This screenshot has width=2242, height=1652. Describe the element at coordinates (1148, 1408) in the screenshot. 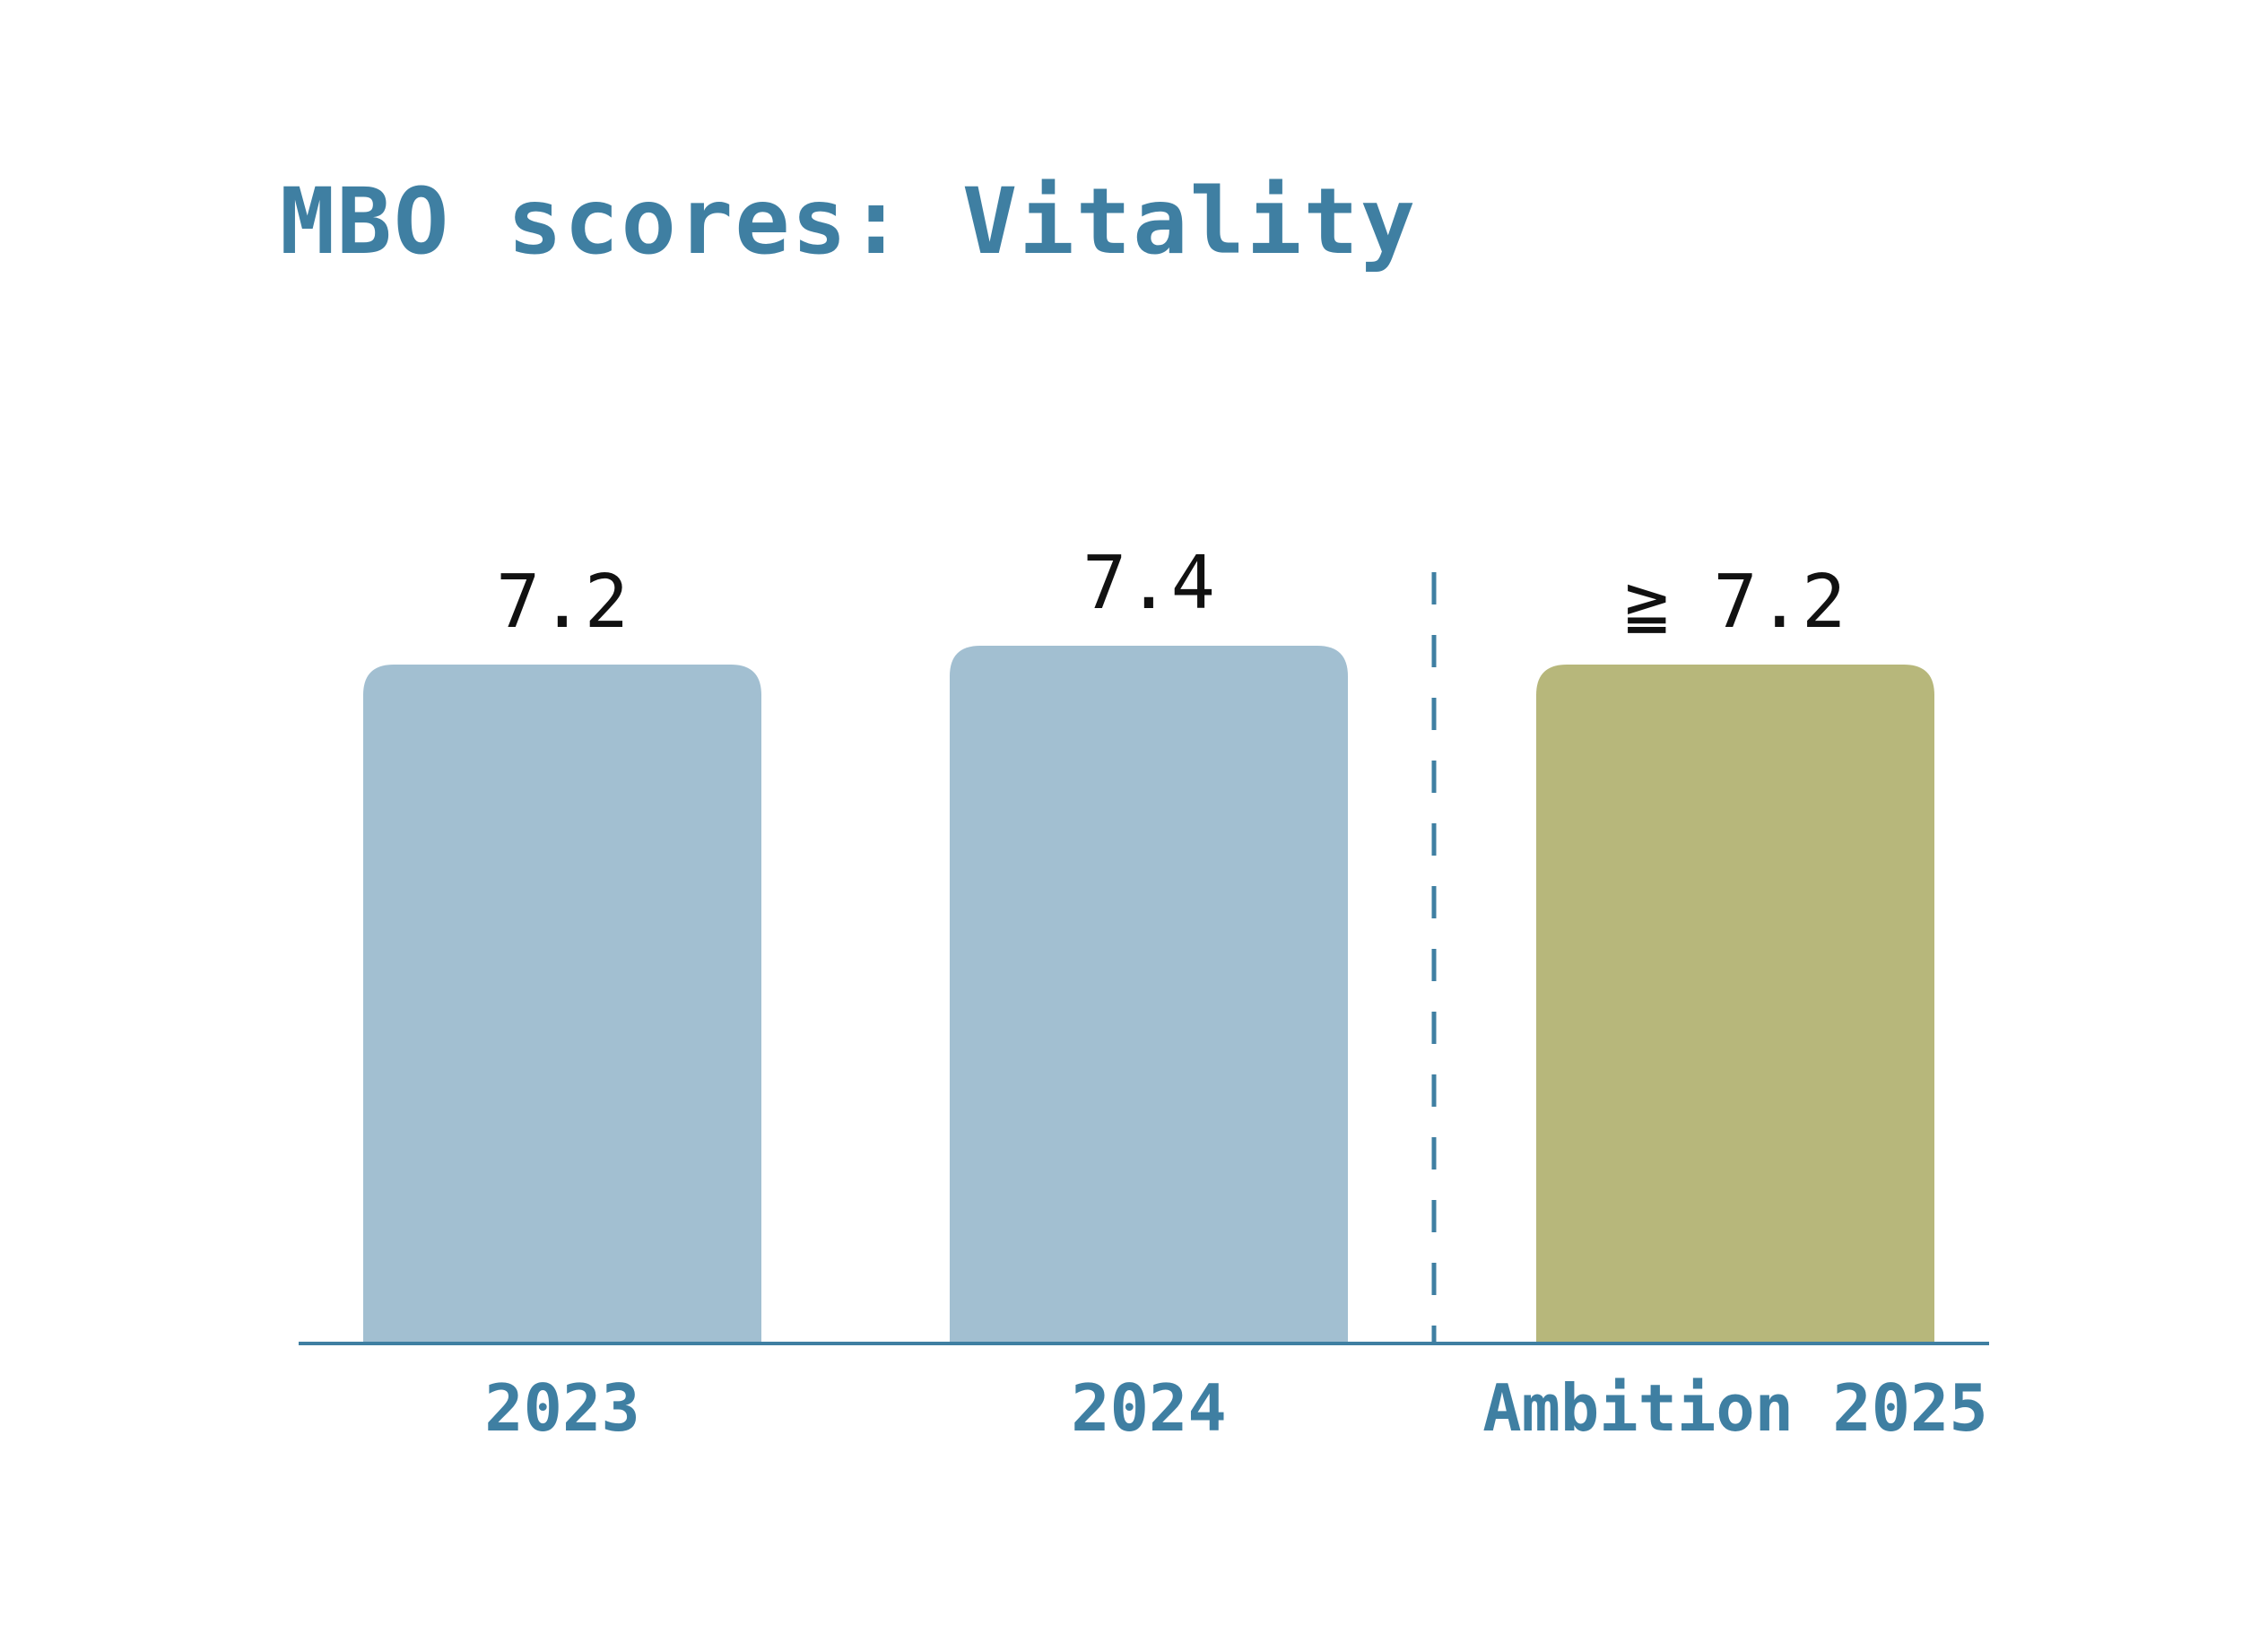

I see `category-label-2: 2024` at that location.